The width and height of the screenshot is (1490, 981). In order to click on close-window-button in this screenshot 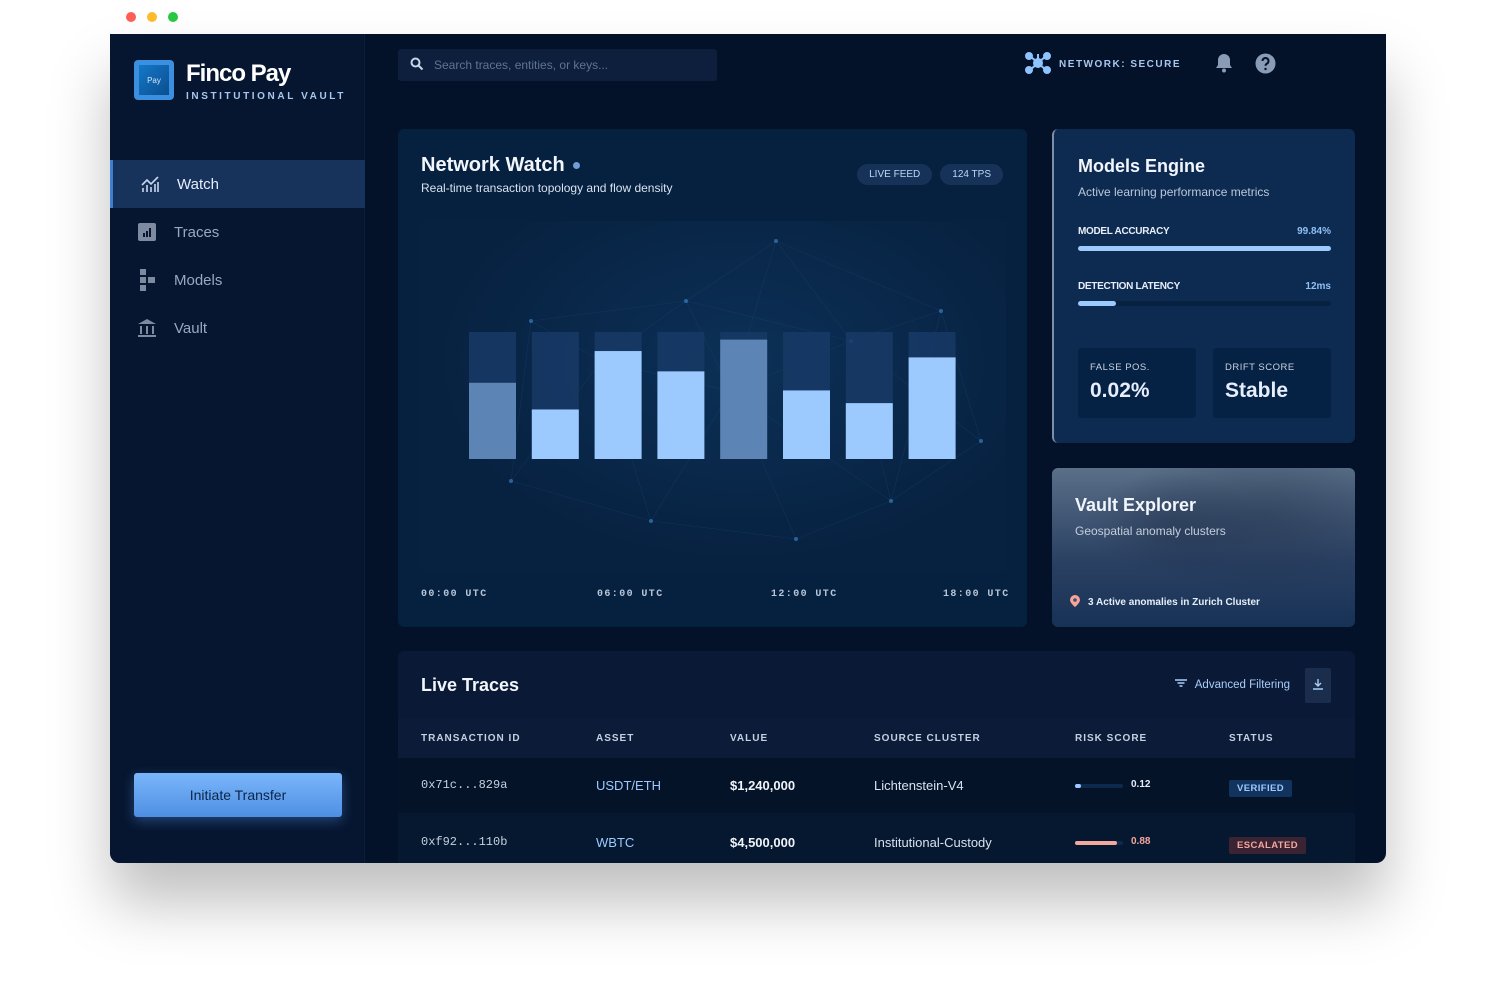, I will do `click(131, 17)`.